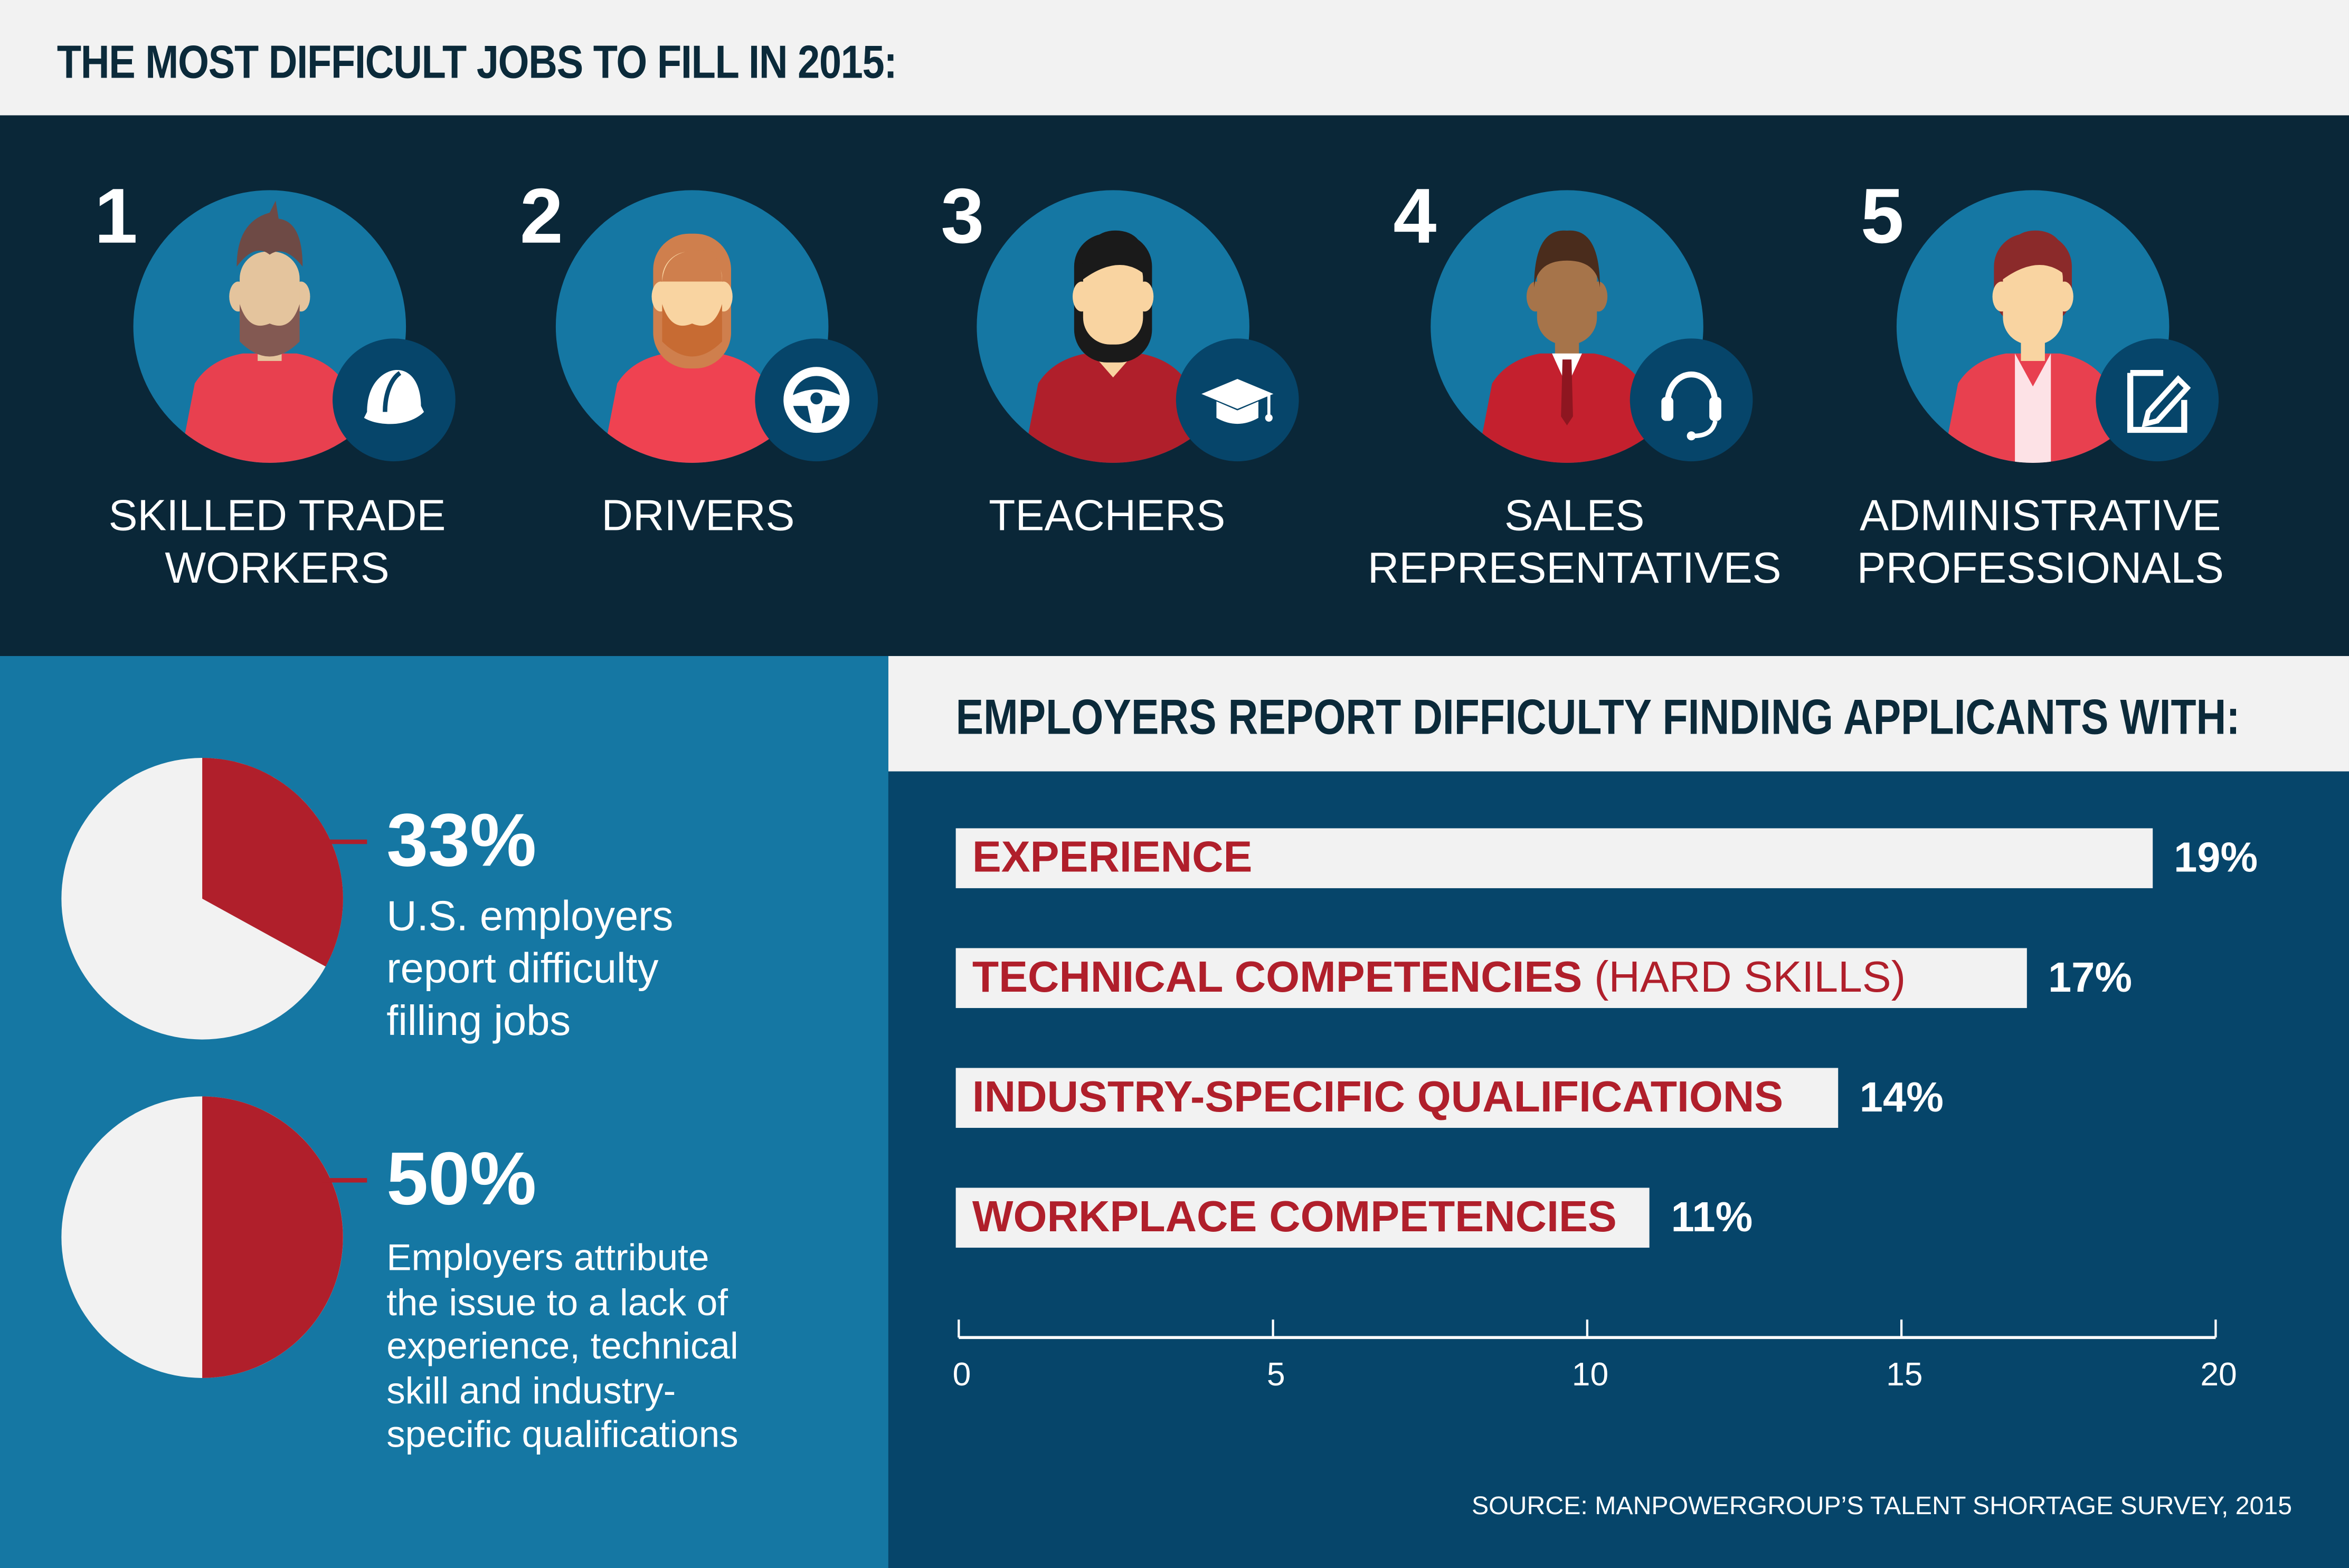  I want to click on bar-label: TECHNICAL COMPETENCIES (HARD SKILLS), so click(1439, 979).